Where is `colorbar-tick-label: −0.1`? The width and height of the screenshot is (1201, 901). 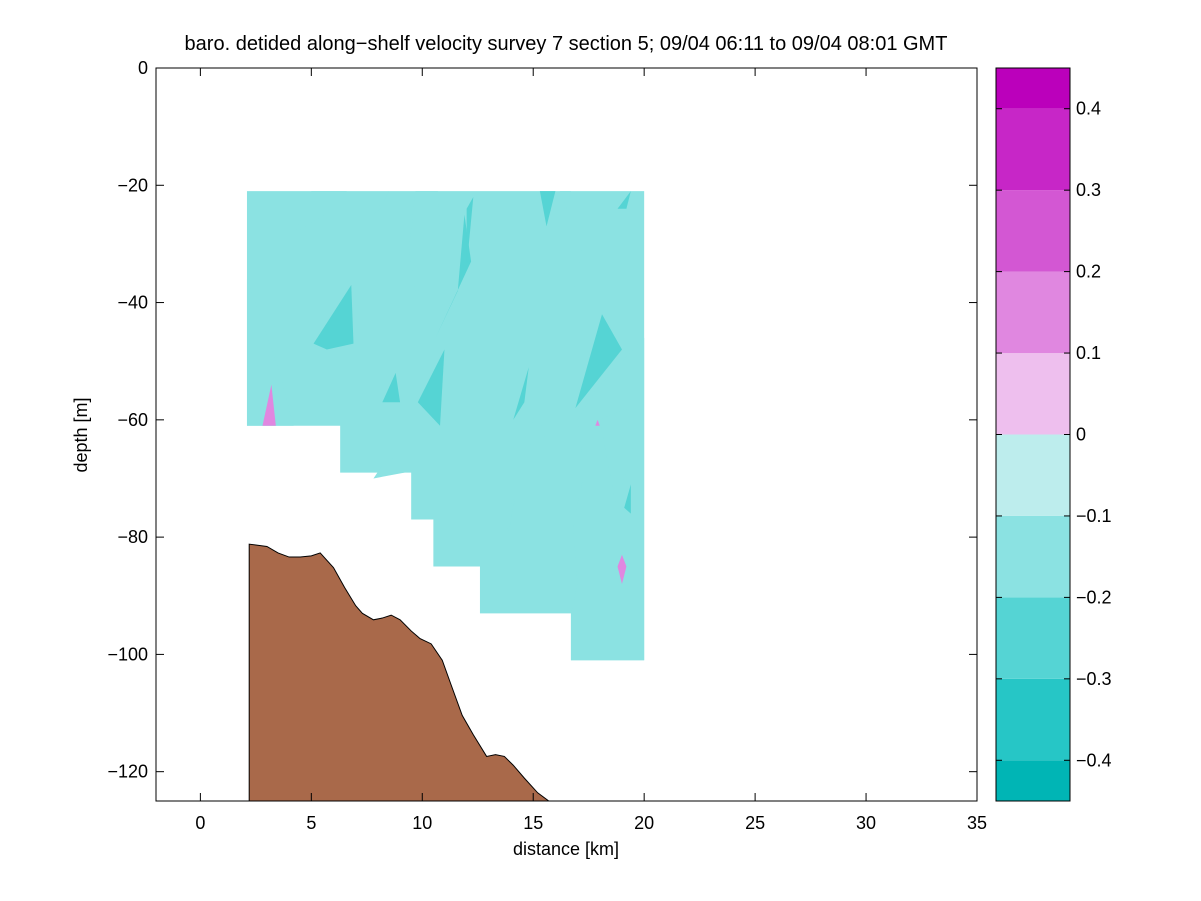
colorbar-tick-label: −0.1 is located at coordinates (1094, 516).